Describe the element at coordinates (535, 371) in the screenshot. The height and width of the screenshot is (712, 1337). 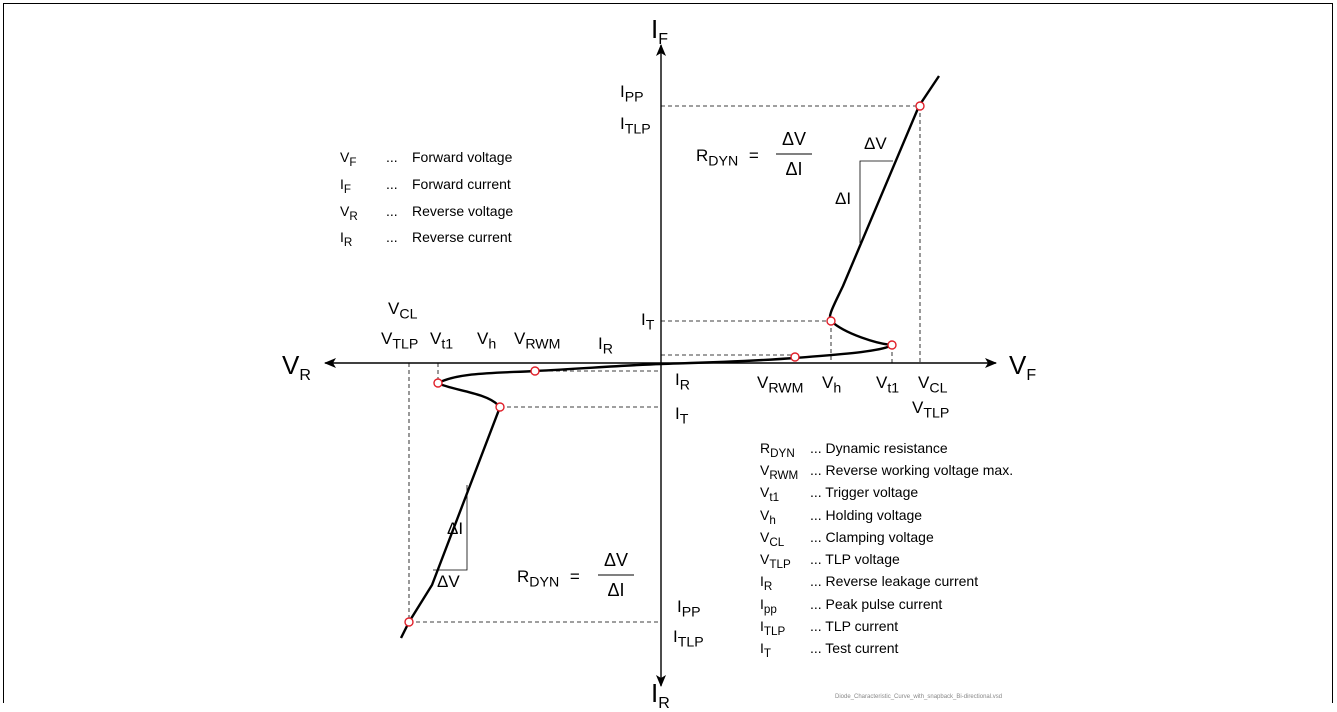
I see `point-vrwm-reverse` at that location.